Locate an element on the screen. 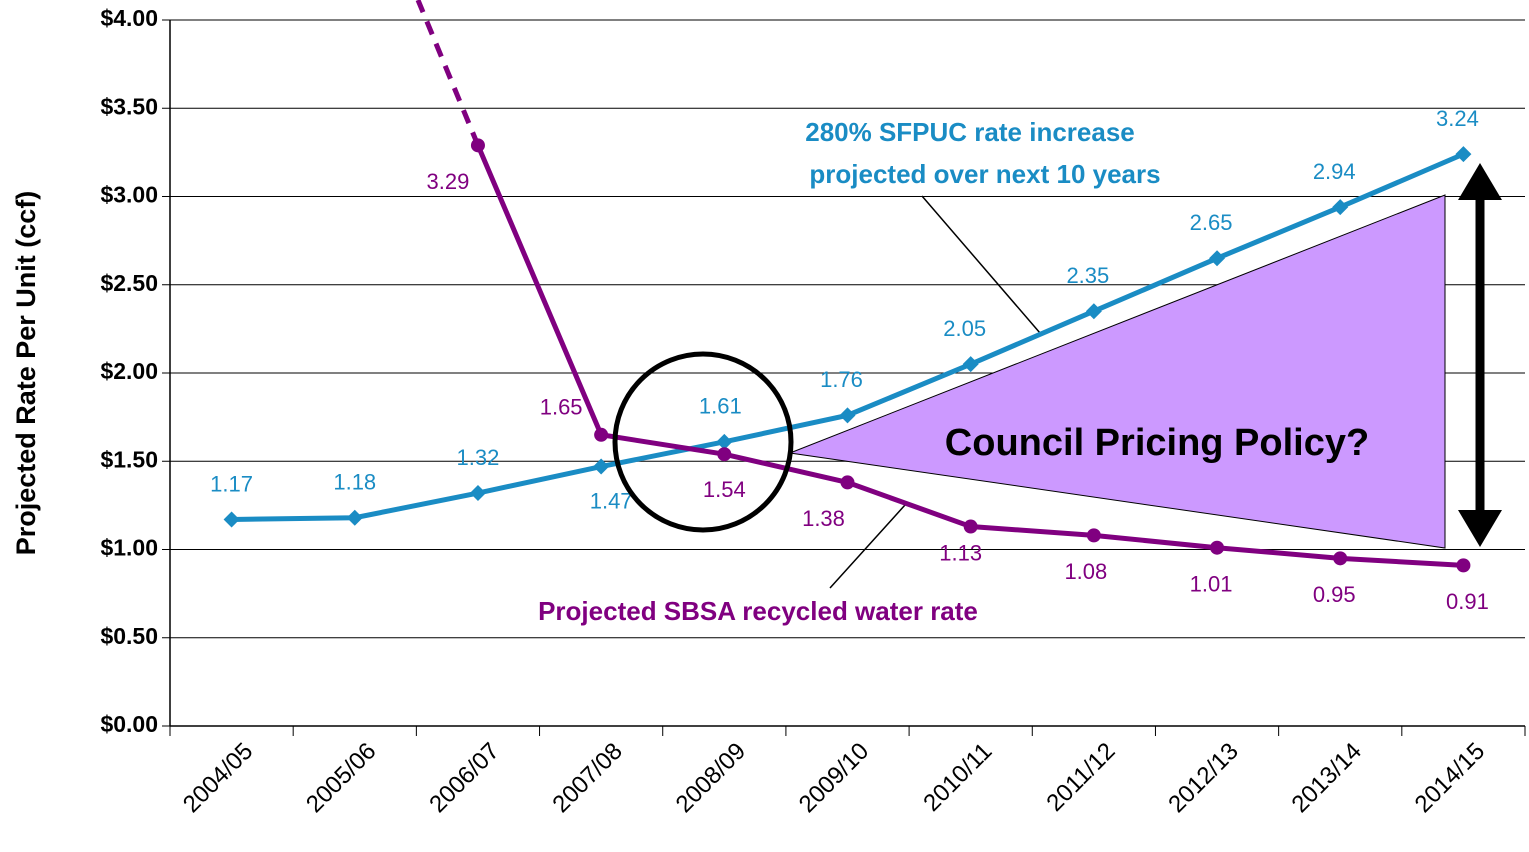 This screenshot has height=852, width=1529. y-tick-label: $1.00 is located at coordinates (129, 548).